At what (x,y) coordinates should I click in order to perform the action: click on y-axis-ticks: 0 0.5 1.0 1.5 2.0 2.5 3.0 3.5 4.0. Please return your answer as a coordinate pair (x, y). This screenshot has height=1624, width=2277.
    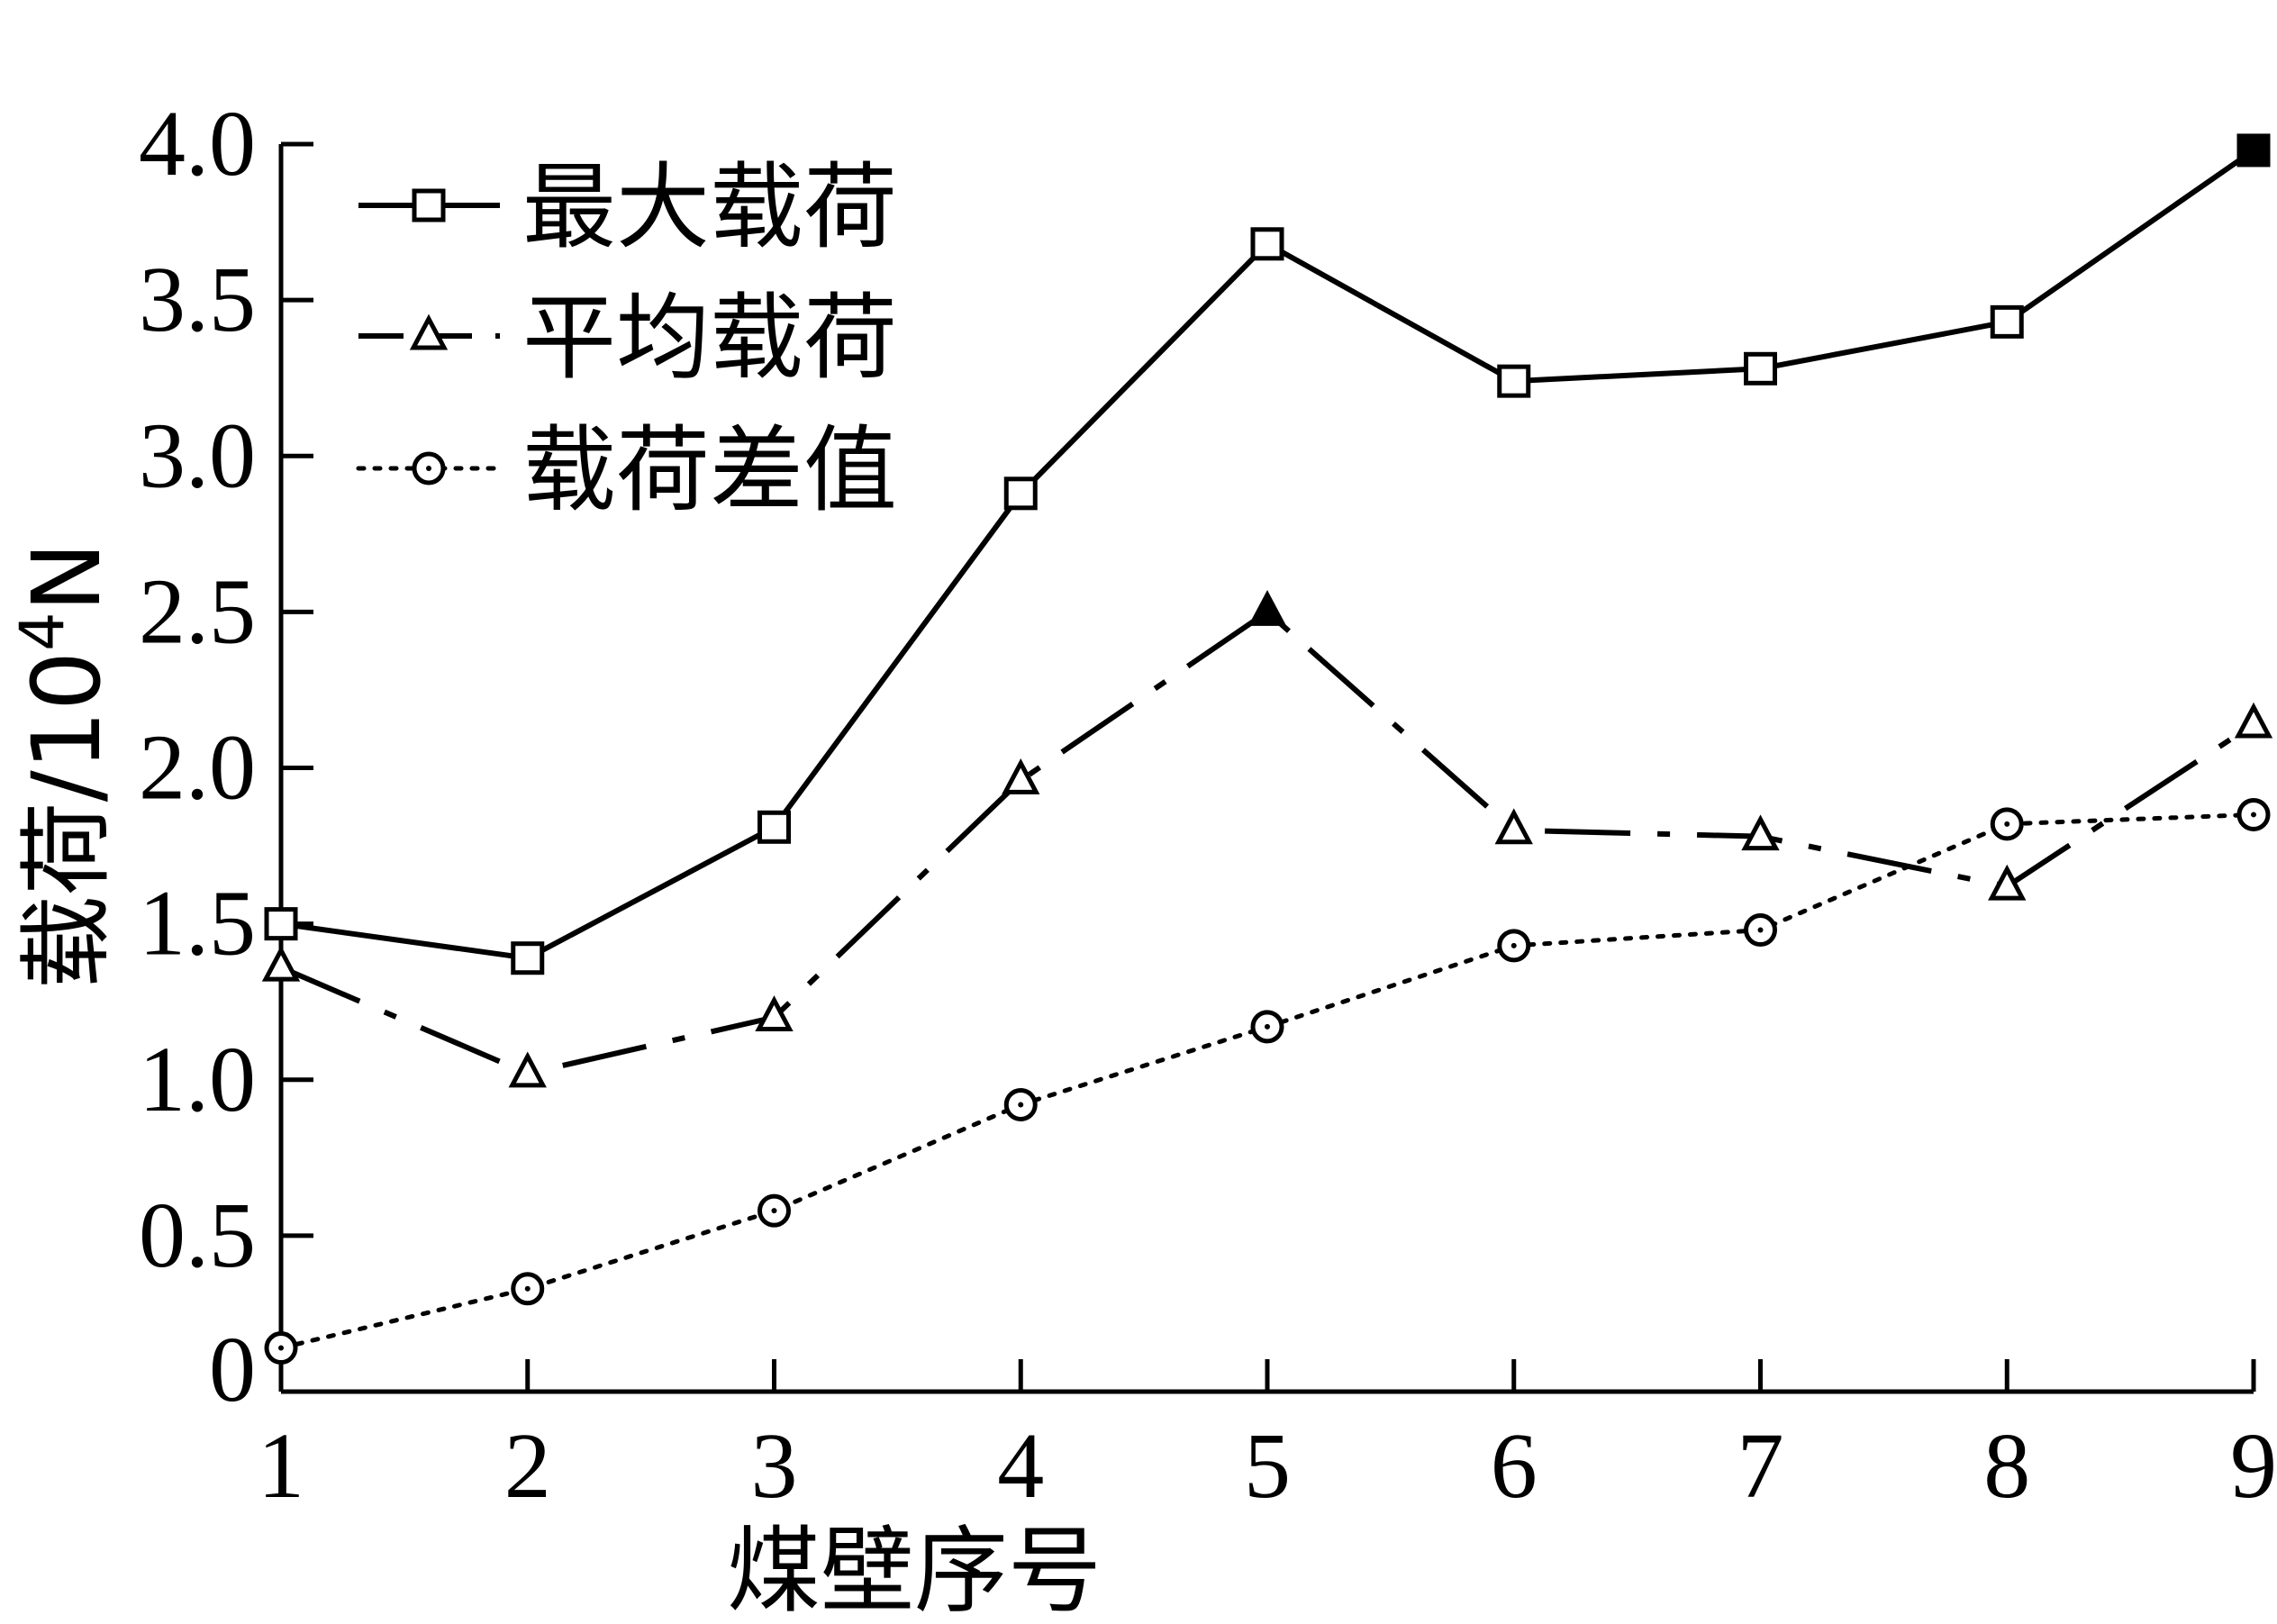
    Looking at the image, I should click on (226, 756).